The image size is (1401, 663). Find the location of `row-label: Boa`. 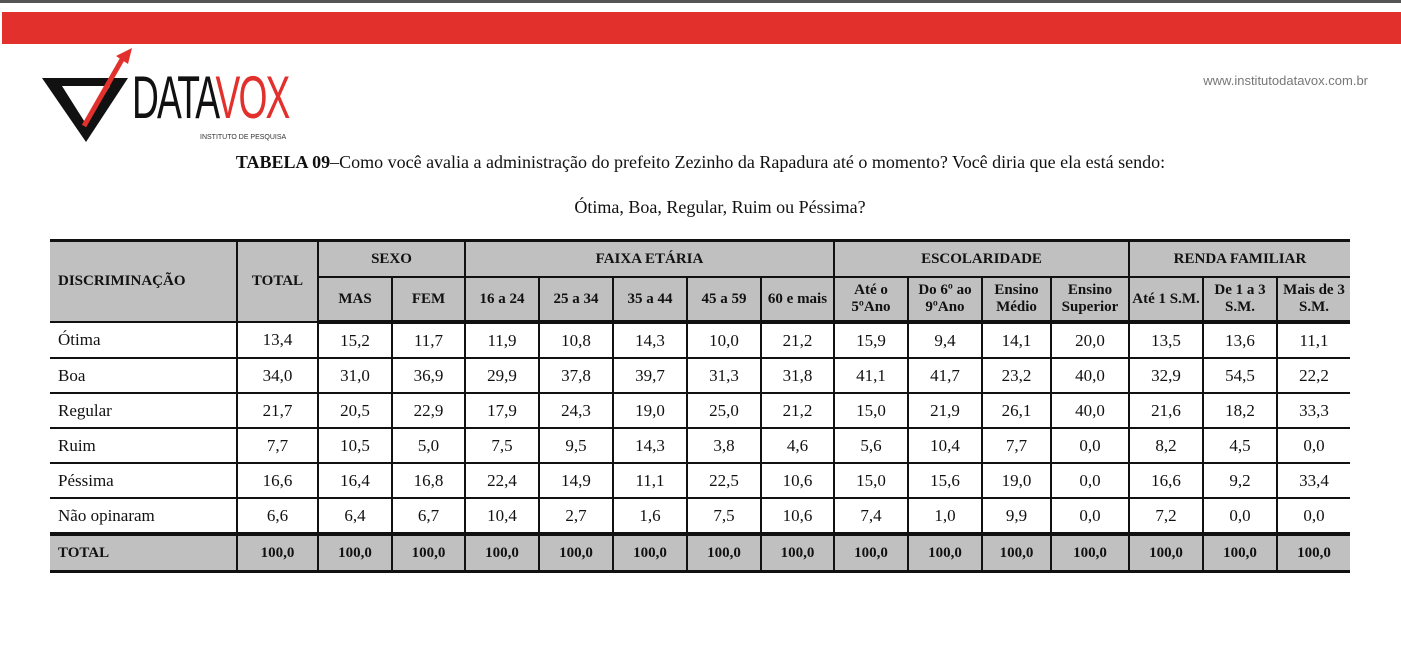

row-label: Boa is located at coordinates (144, 375).